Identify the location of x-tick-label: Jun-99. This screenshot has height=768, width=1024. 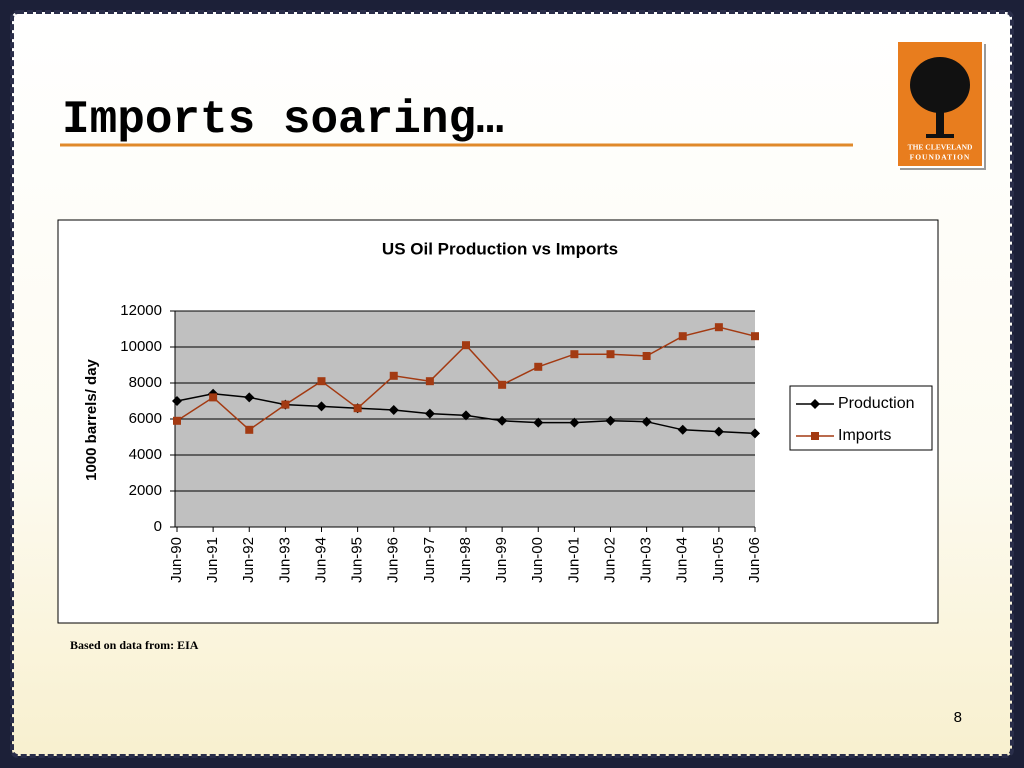
(501, 560).